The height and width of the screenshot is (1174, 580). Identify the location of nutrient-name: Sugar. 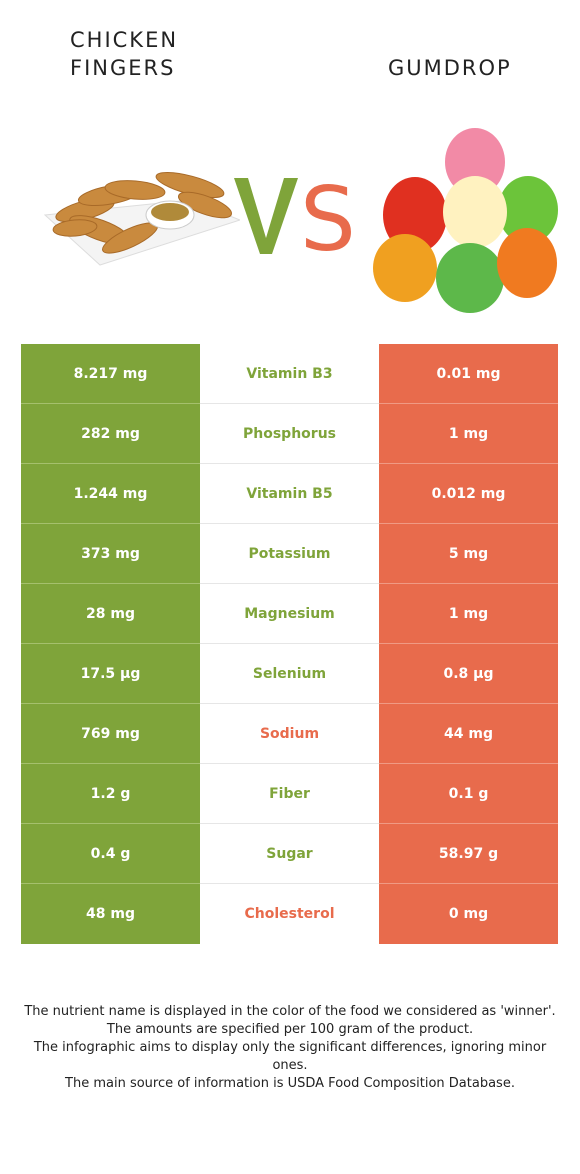
(289, 854).